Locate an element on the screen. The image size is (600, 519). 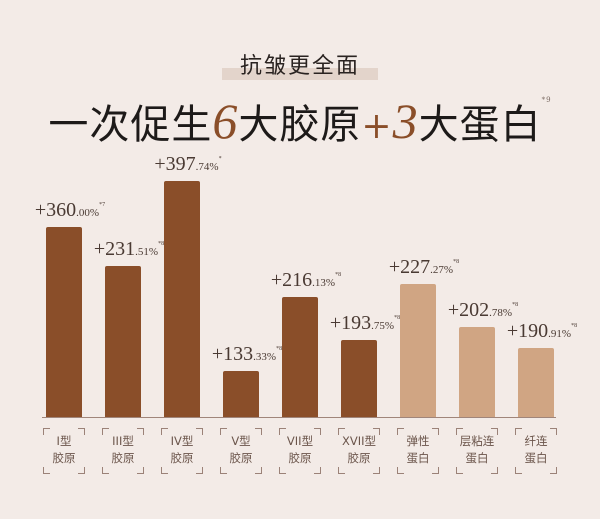
value-integer: +227 is located at coordinates (409, 267).